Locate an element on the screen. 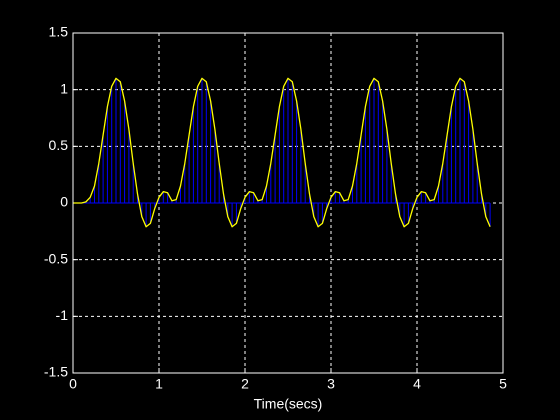 Image resolution: width=560 pixels, height=420 pixels. y-tick-label: 0 is located at coordinates (64, 202).